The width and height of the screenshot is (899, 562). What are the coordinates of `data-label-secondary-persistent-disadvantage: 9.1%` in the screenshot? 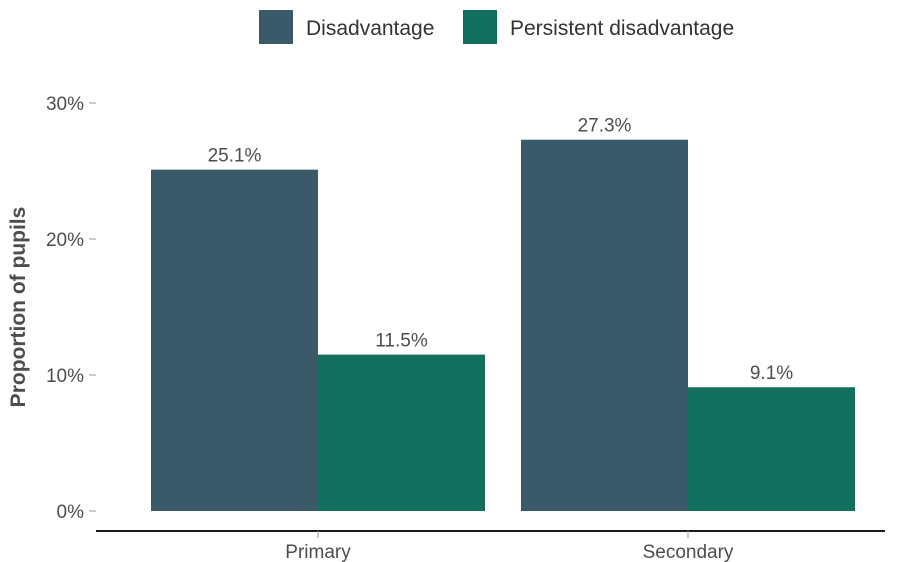 It's located at (771, 373).